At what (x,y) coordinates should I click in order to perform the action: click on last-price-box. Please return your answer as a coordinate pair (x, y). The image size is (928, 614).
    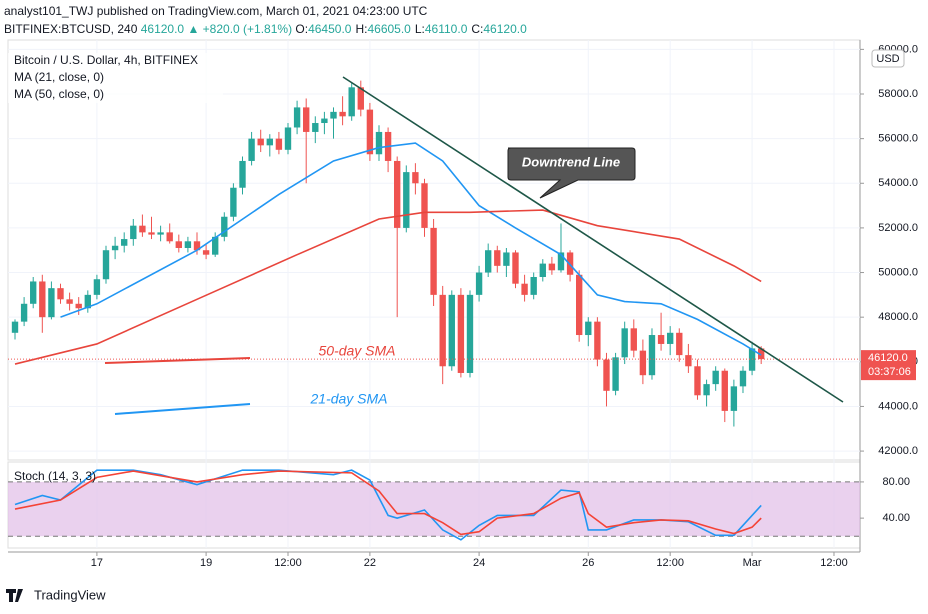
    Looking at the image, I should click on (888, 365).